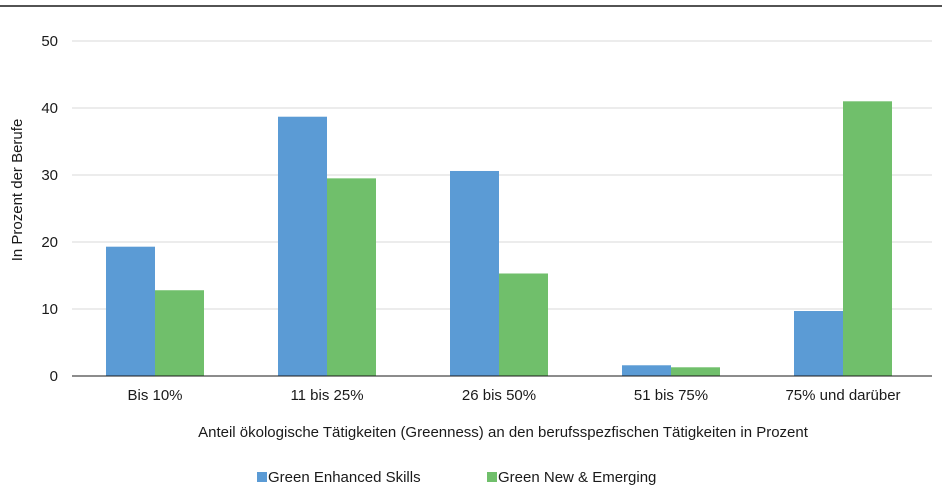  Describe the element at coordinates (54, 376) in the screenshot. I see `y-tick-label: 0` at that location.